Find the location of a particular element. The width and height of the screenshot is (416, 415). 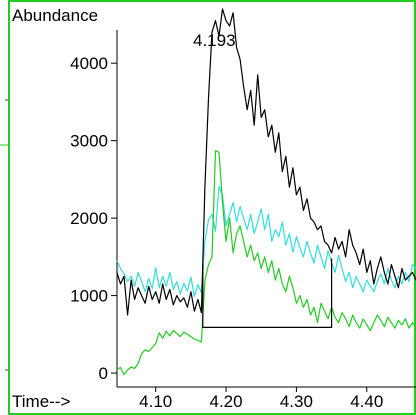

x-tick-label: 4.30 is located at coordinates (296, 401).